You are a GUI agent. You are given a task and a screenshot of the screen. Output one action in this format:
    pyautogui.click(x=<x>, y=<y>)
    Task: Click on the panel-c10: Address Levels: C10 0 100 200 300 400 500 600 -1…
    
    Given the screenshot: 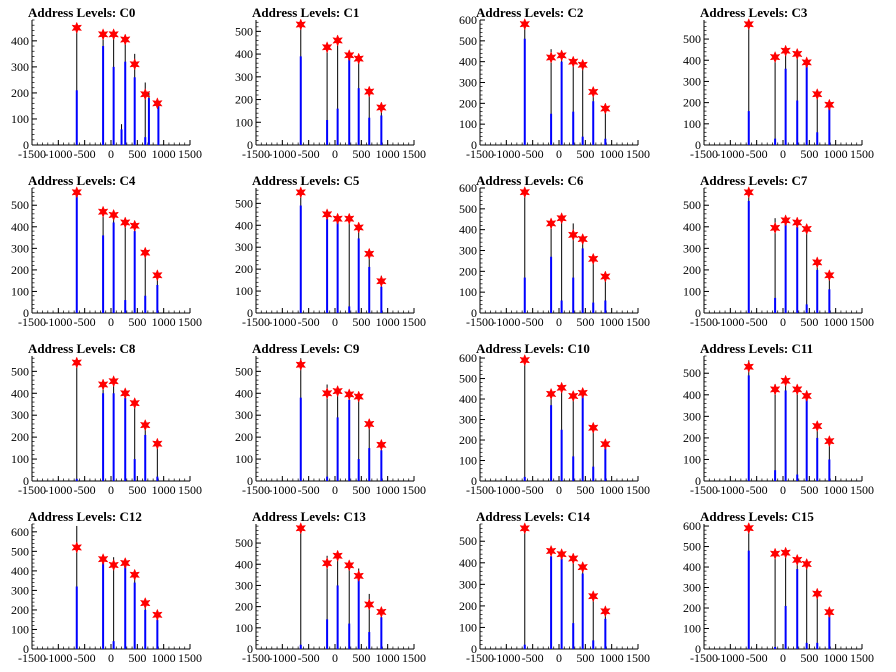 What is the action you would take?
    pyautogui.click(x=560, y=420)
    